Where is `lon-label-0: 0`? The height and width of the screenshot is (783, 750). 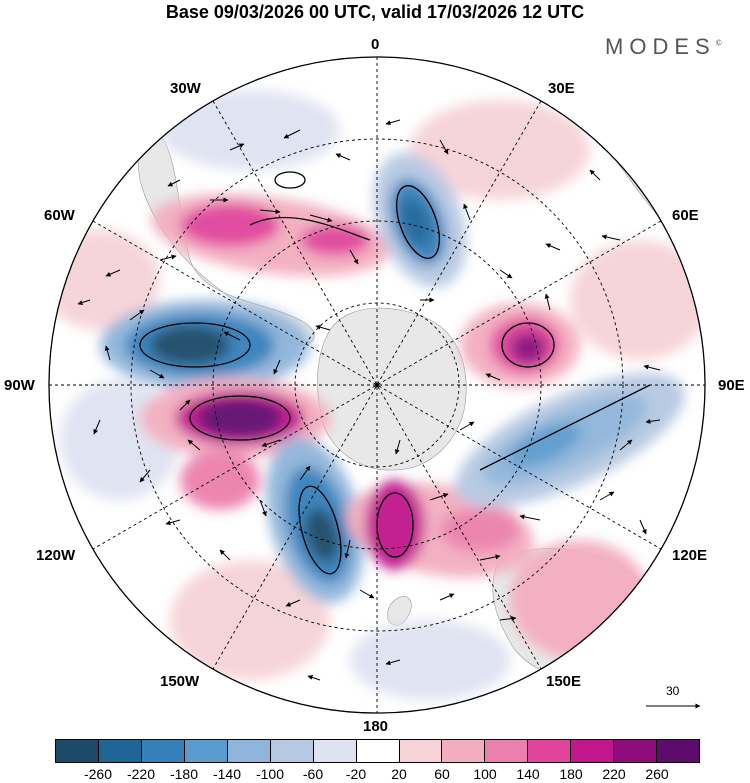
lon-label-0: 0 is located at coordinates (375, 44).